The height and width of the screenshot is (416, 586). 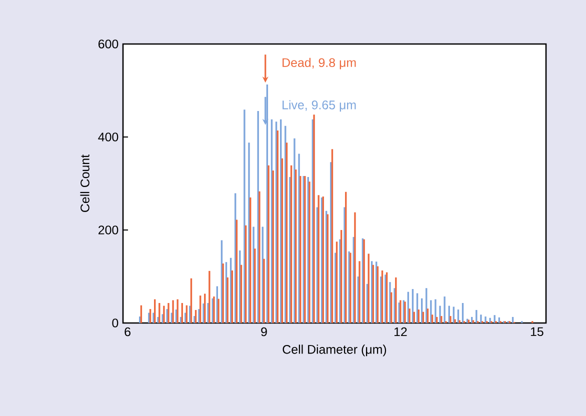 I want to click on x-tick-label: 6, so click(x=127, y=331).